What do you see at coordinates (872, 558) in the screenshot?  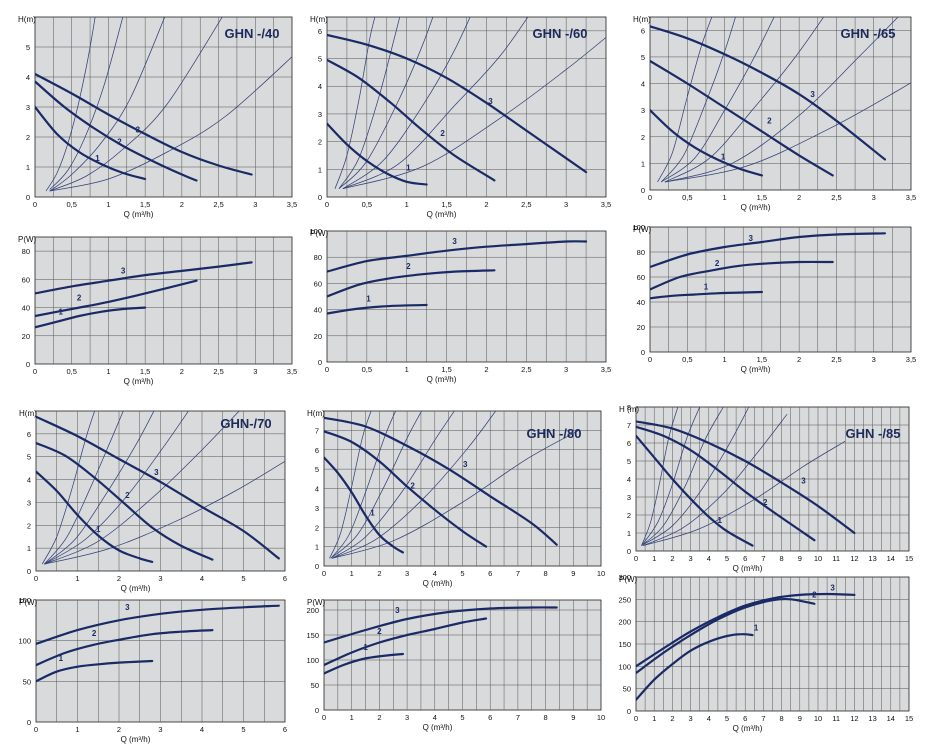 I see `x-tick-label: 13` at bounding box center [872, 558].